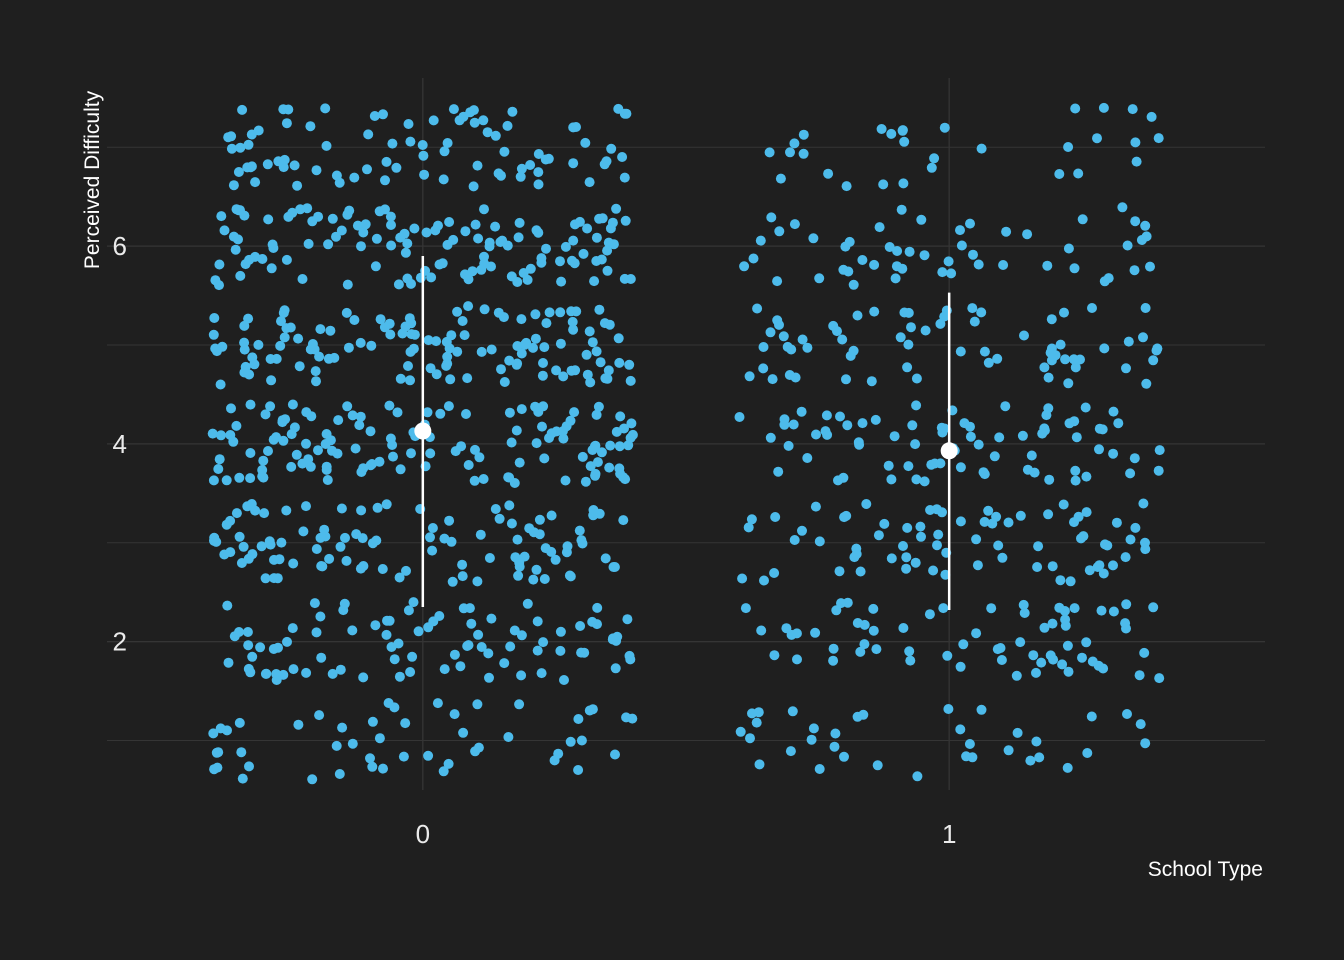 This screenshot has height=960, width=1344. I want to click on x-tick-label: 1, so click(949, 834).